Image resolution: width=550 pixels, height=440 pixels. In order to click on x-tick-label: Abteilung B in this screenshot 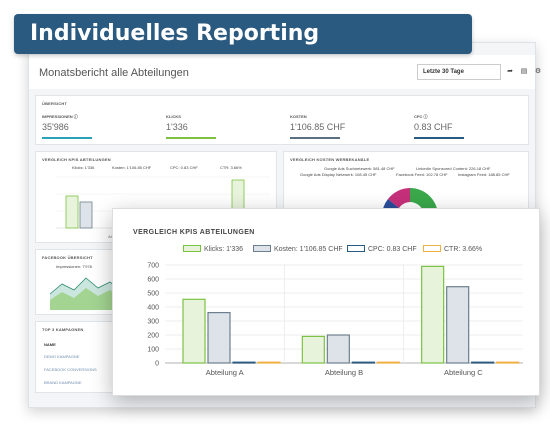, I will do `click(344, 372)`.